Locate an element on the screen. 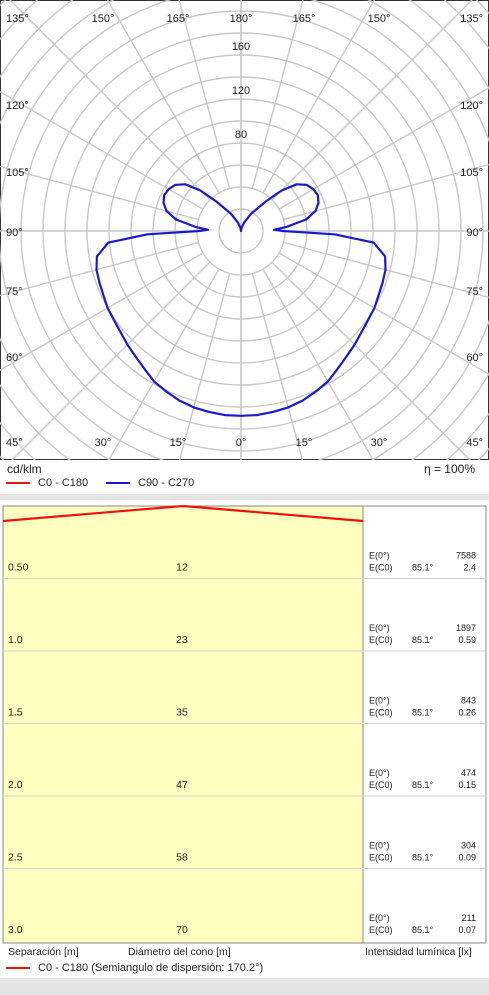  angle-label-bottom: 0° is located at coordinates (241, 443).